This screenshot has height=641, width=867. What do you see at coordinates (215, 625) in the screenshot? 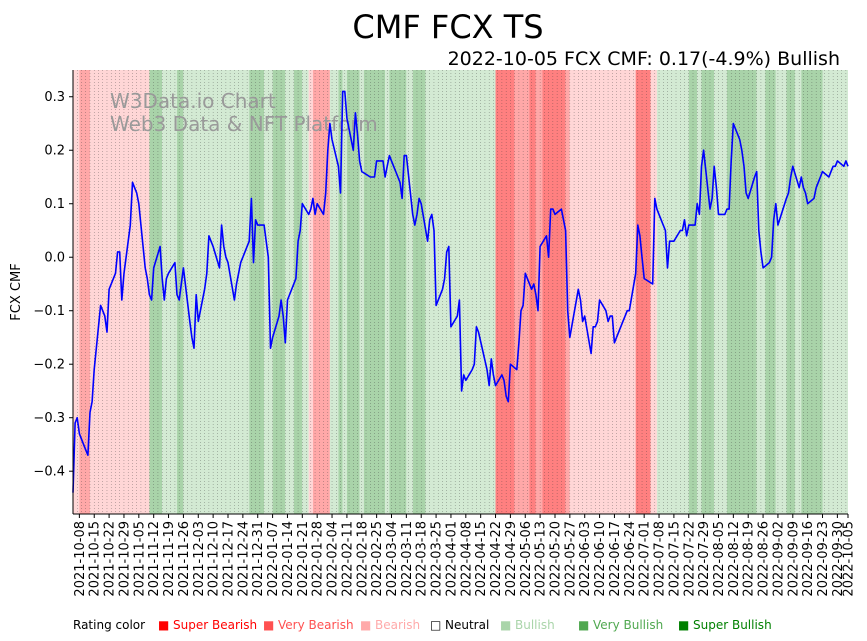
I see `legend-label: Super Bearish` at bounding box center [215, 625].